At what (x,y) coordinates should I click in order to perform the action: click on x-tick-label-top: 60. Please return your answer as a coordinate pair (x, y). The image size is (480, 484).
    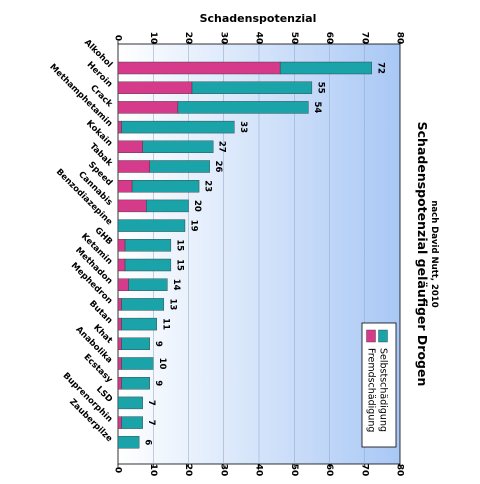
    Looking at the image, I should click on (329, 38).